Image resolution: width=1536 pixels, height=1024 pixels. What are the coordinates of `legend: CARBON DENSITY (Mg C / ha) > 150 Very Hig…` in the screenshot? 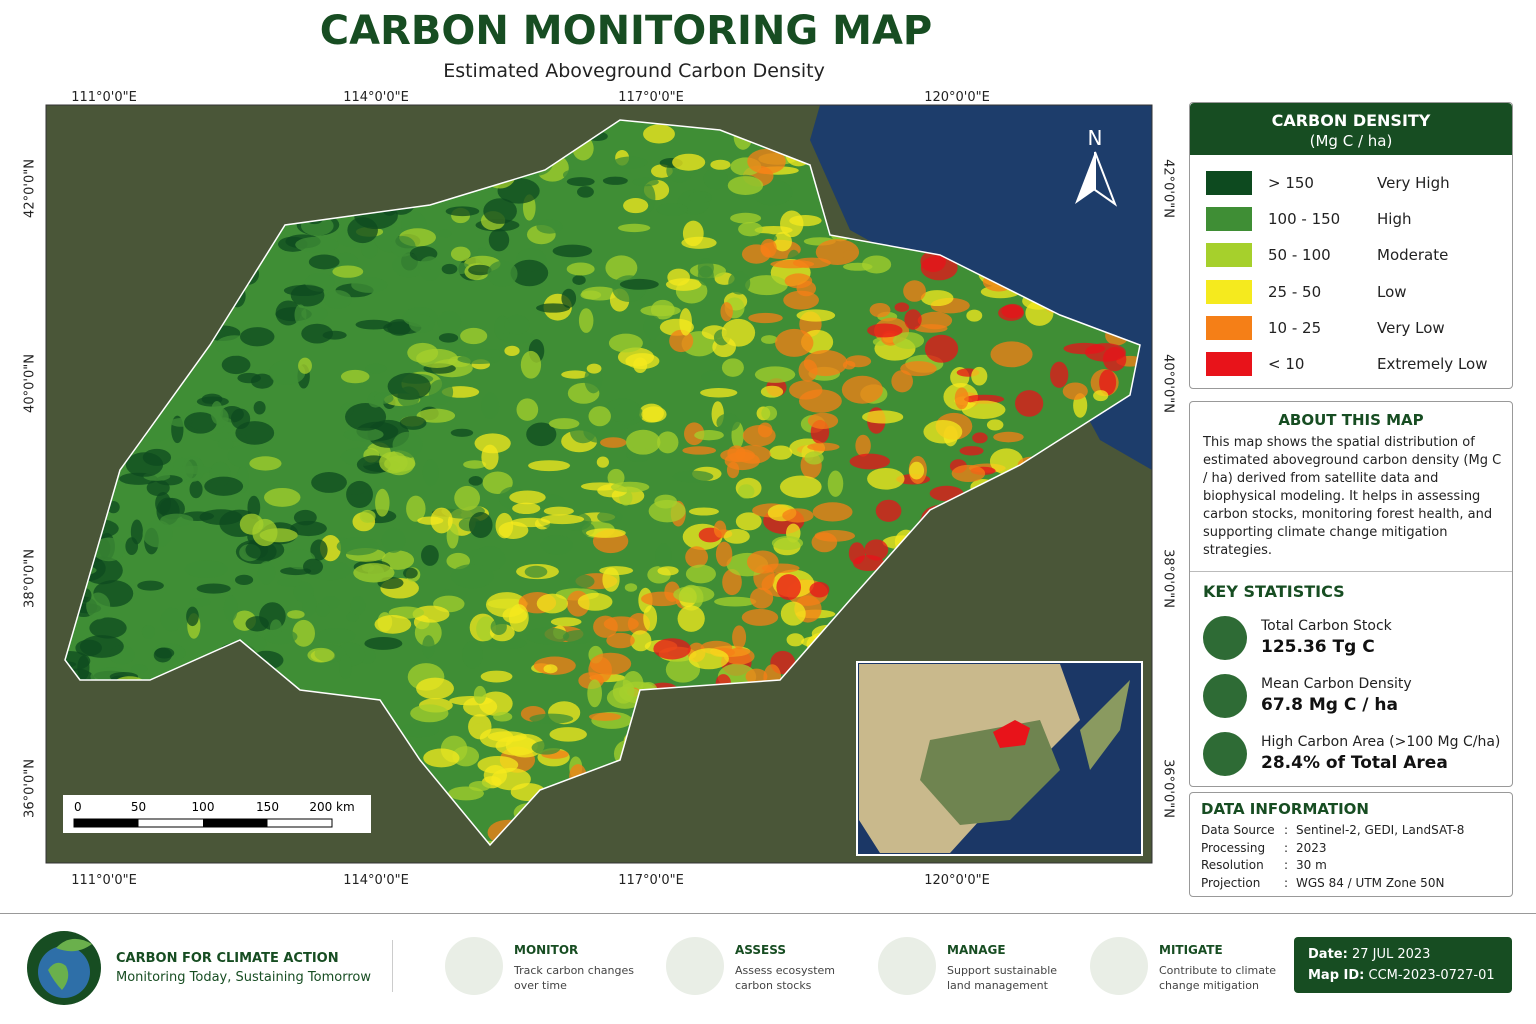 It's located at (1351, 245).